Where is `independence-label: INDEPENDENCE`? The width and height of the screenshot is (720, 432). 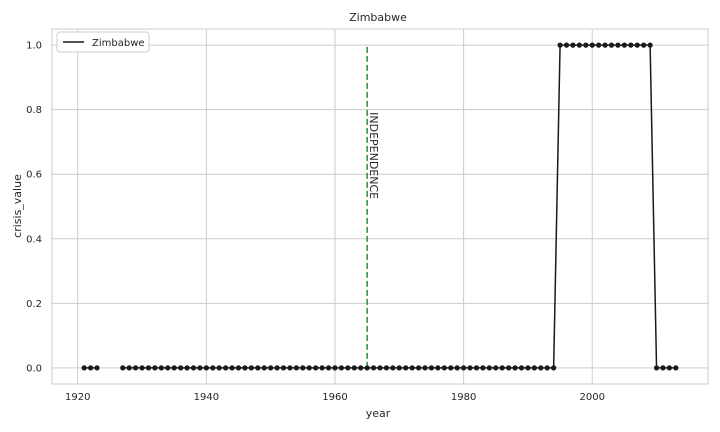
independence-label: INDEPENDENCE is located at coordinates (373, 155).